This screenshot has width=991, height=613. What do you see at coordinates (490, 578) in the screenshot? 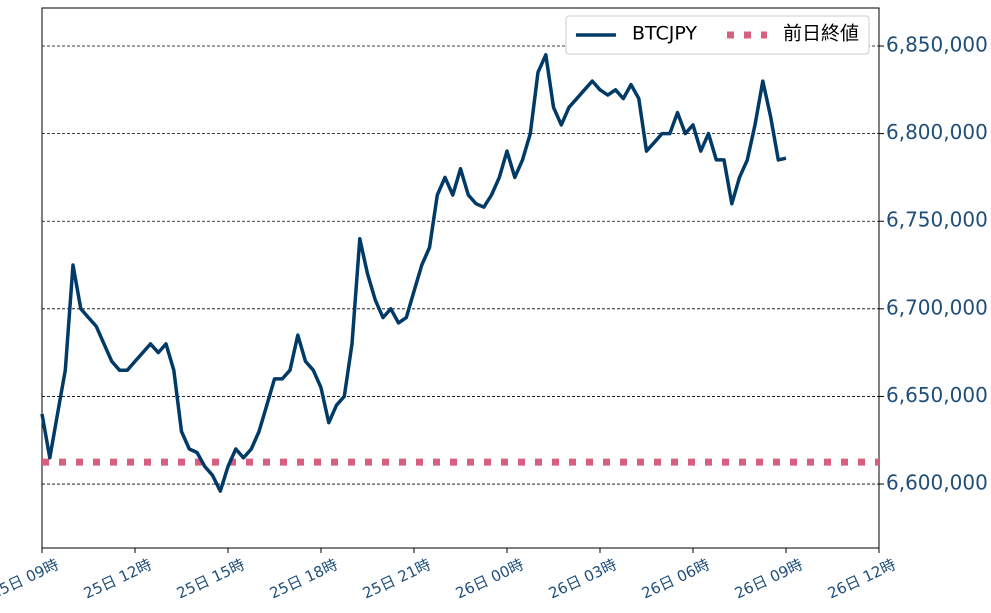
I see `x-tick-label: 26日 00時` at bounding box center [490, 578].